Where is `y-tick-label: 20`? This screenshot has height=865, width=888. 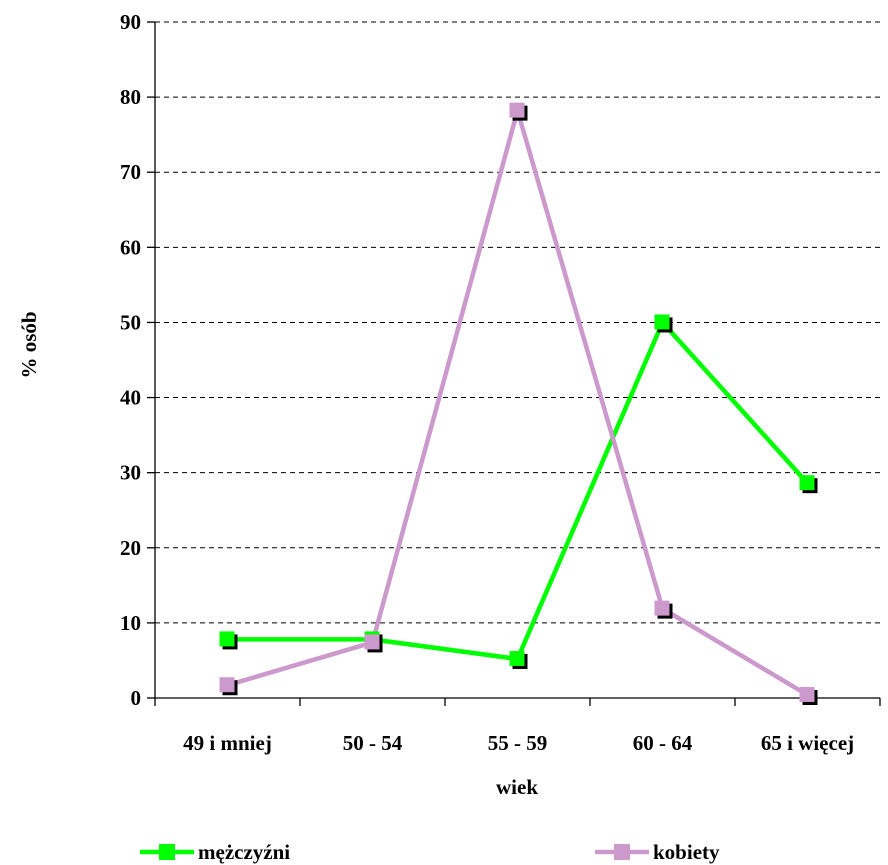 y-tick-label: 20 is located at coordinates (130, 548).